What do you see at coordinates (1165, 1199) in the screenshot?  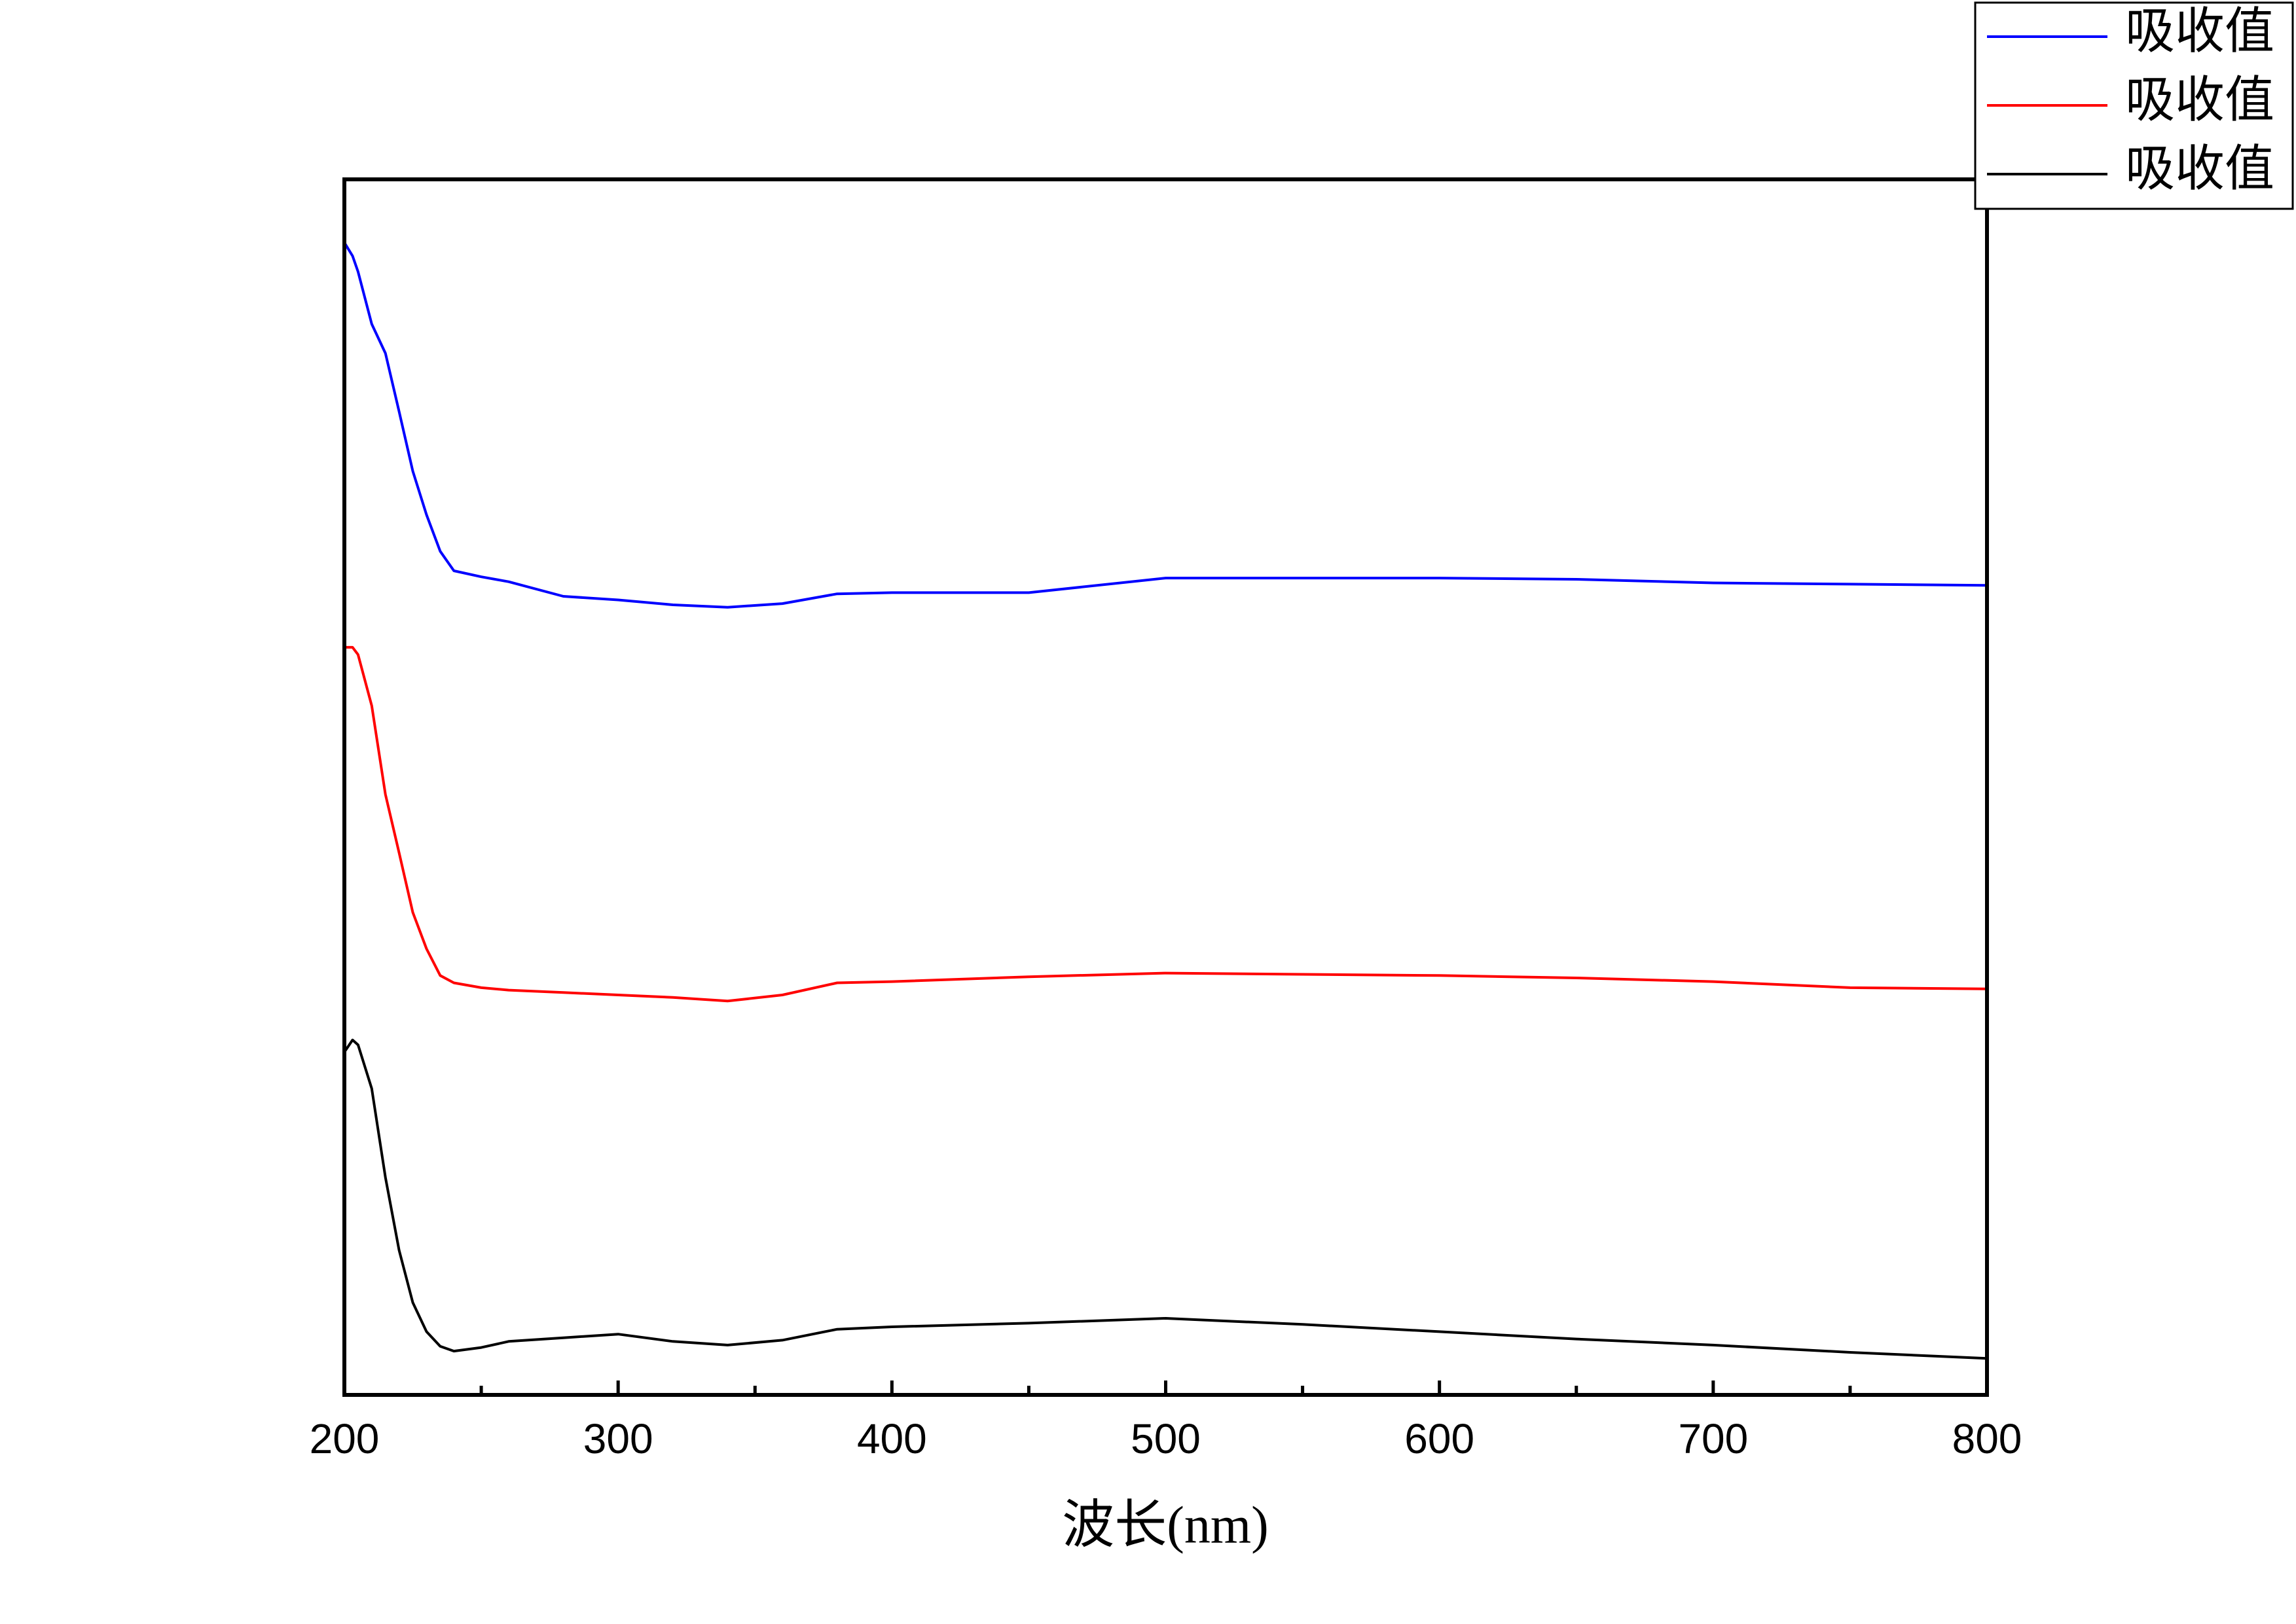 I see `series-line` at bounding box center [1165, 1199].